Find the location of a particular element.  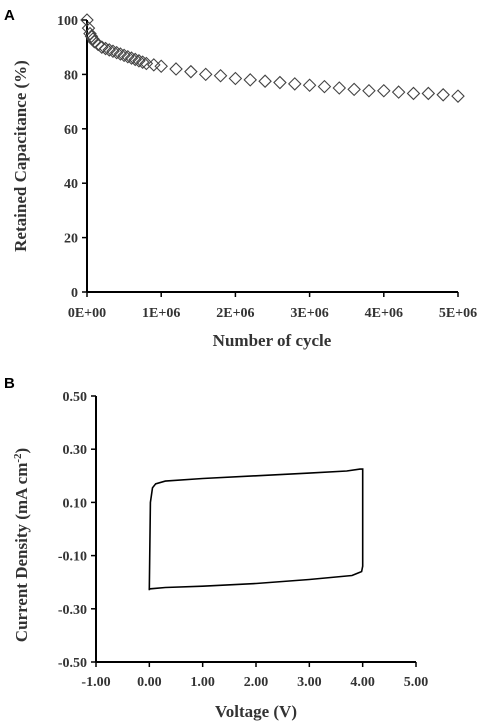

panel-a-x-tick-label: 2E+06 is located at coordinates (235, 313).